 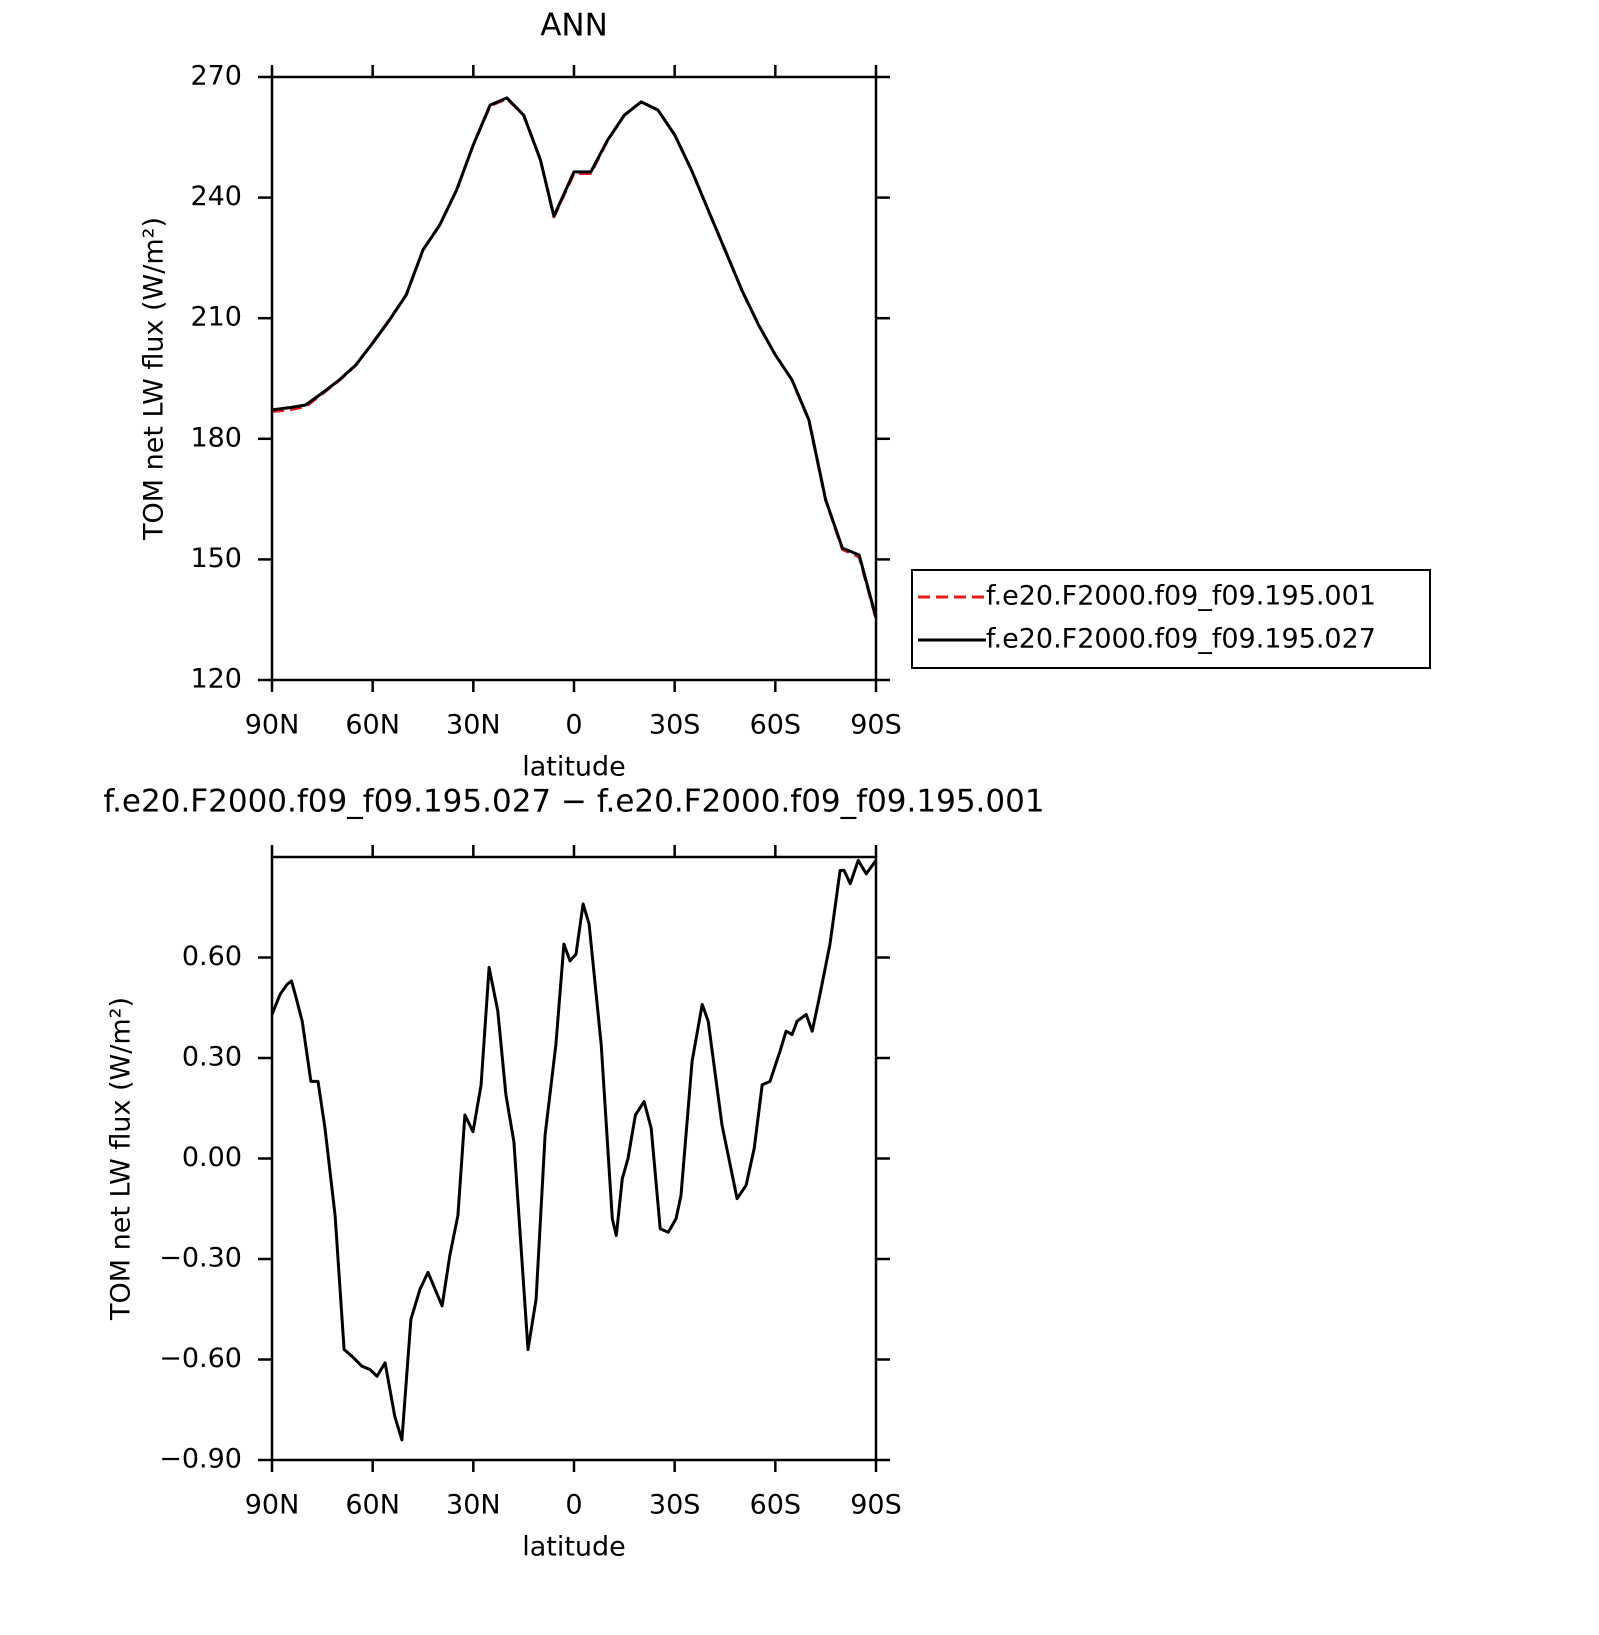 What do you see at coordinates (216, 196) in the screenshot?
I see `y-tick-label: 240` at bounding box center [216, 196].